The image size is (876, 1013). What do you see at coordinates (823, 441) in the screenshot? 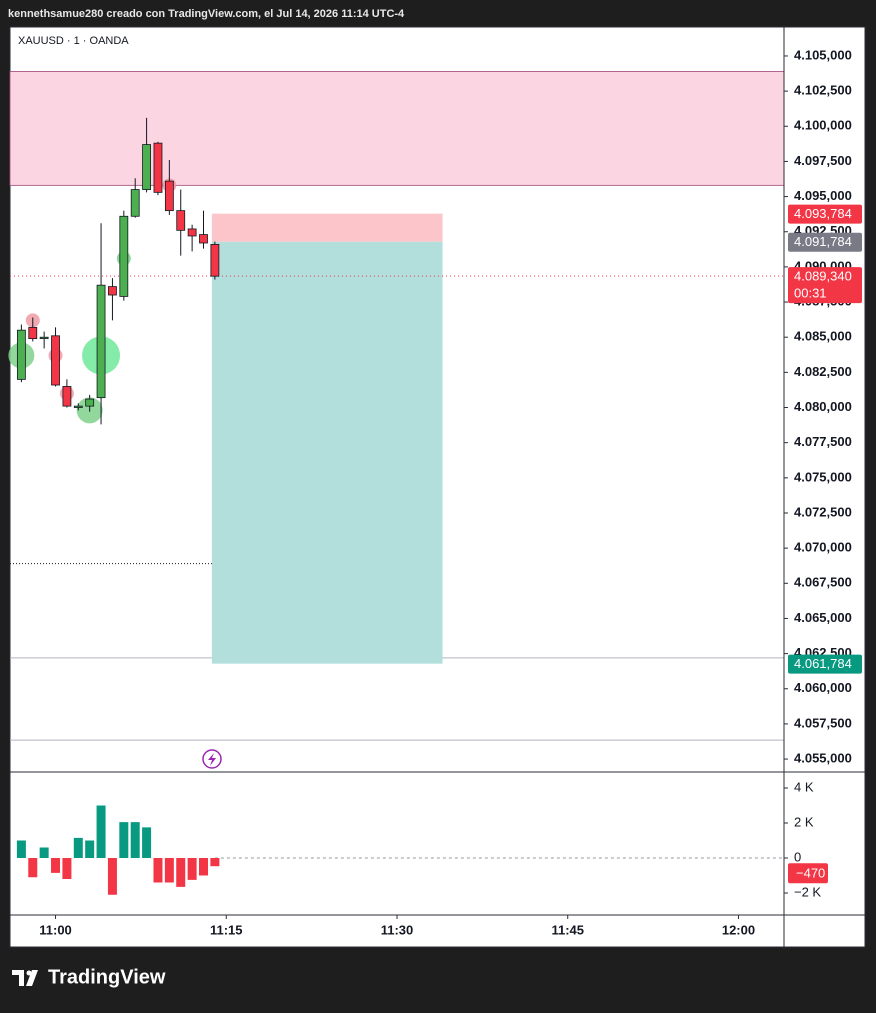
I see `y-tick-label: 4.077,500` at bounding box center [823, 441].